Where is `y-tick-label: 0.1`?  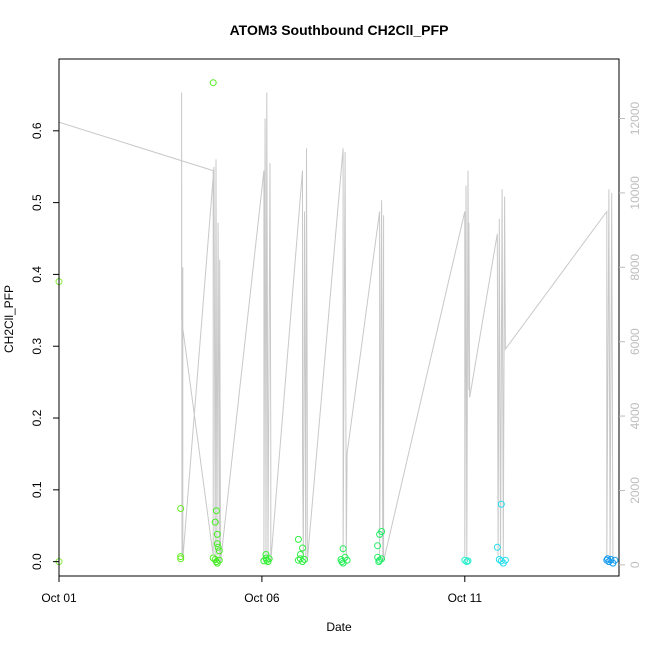
y-tick-label: 0.1 is located at coordinates (37, 489).